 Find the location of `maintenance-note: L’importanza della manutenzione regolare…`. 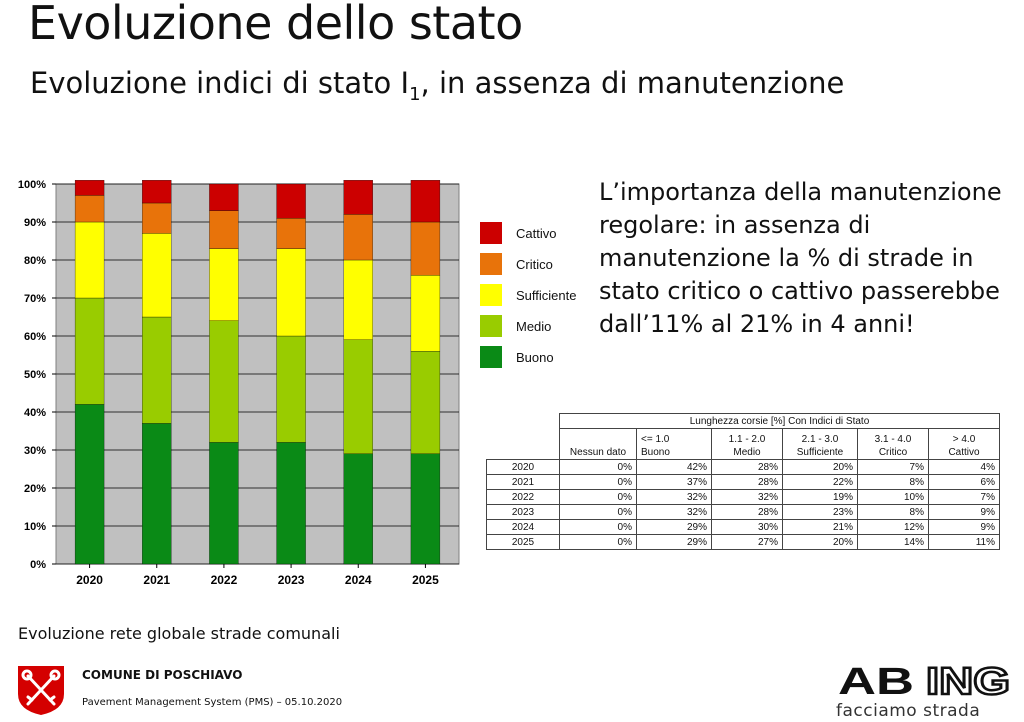

maintenance-note: L’importanza della manutenzione regolare… is located at coordinates (800, 258).